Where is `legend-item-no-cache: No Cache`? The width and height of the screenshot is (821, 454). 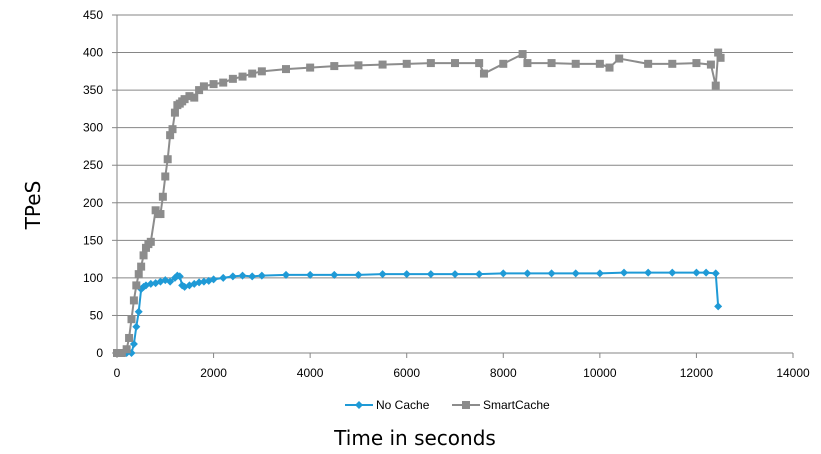
legend-item-no-cache: No Cache is located at coordinates (387, 405).